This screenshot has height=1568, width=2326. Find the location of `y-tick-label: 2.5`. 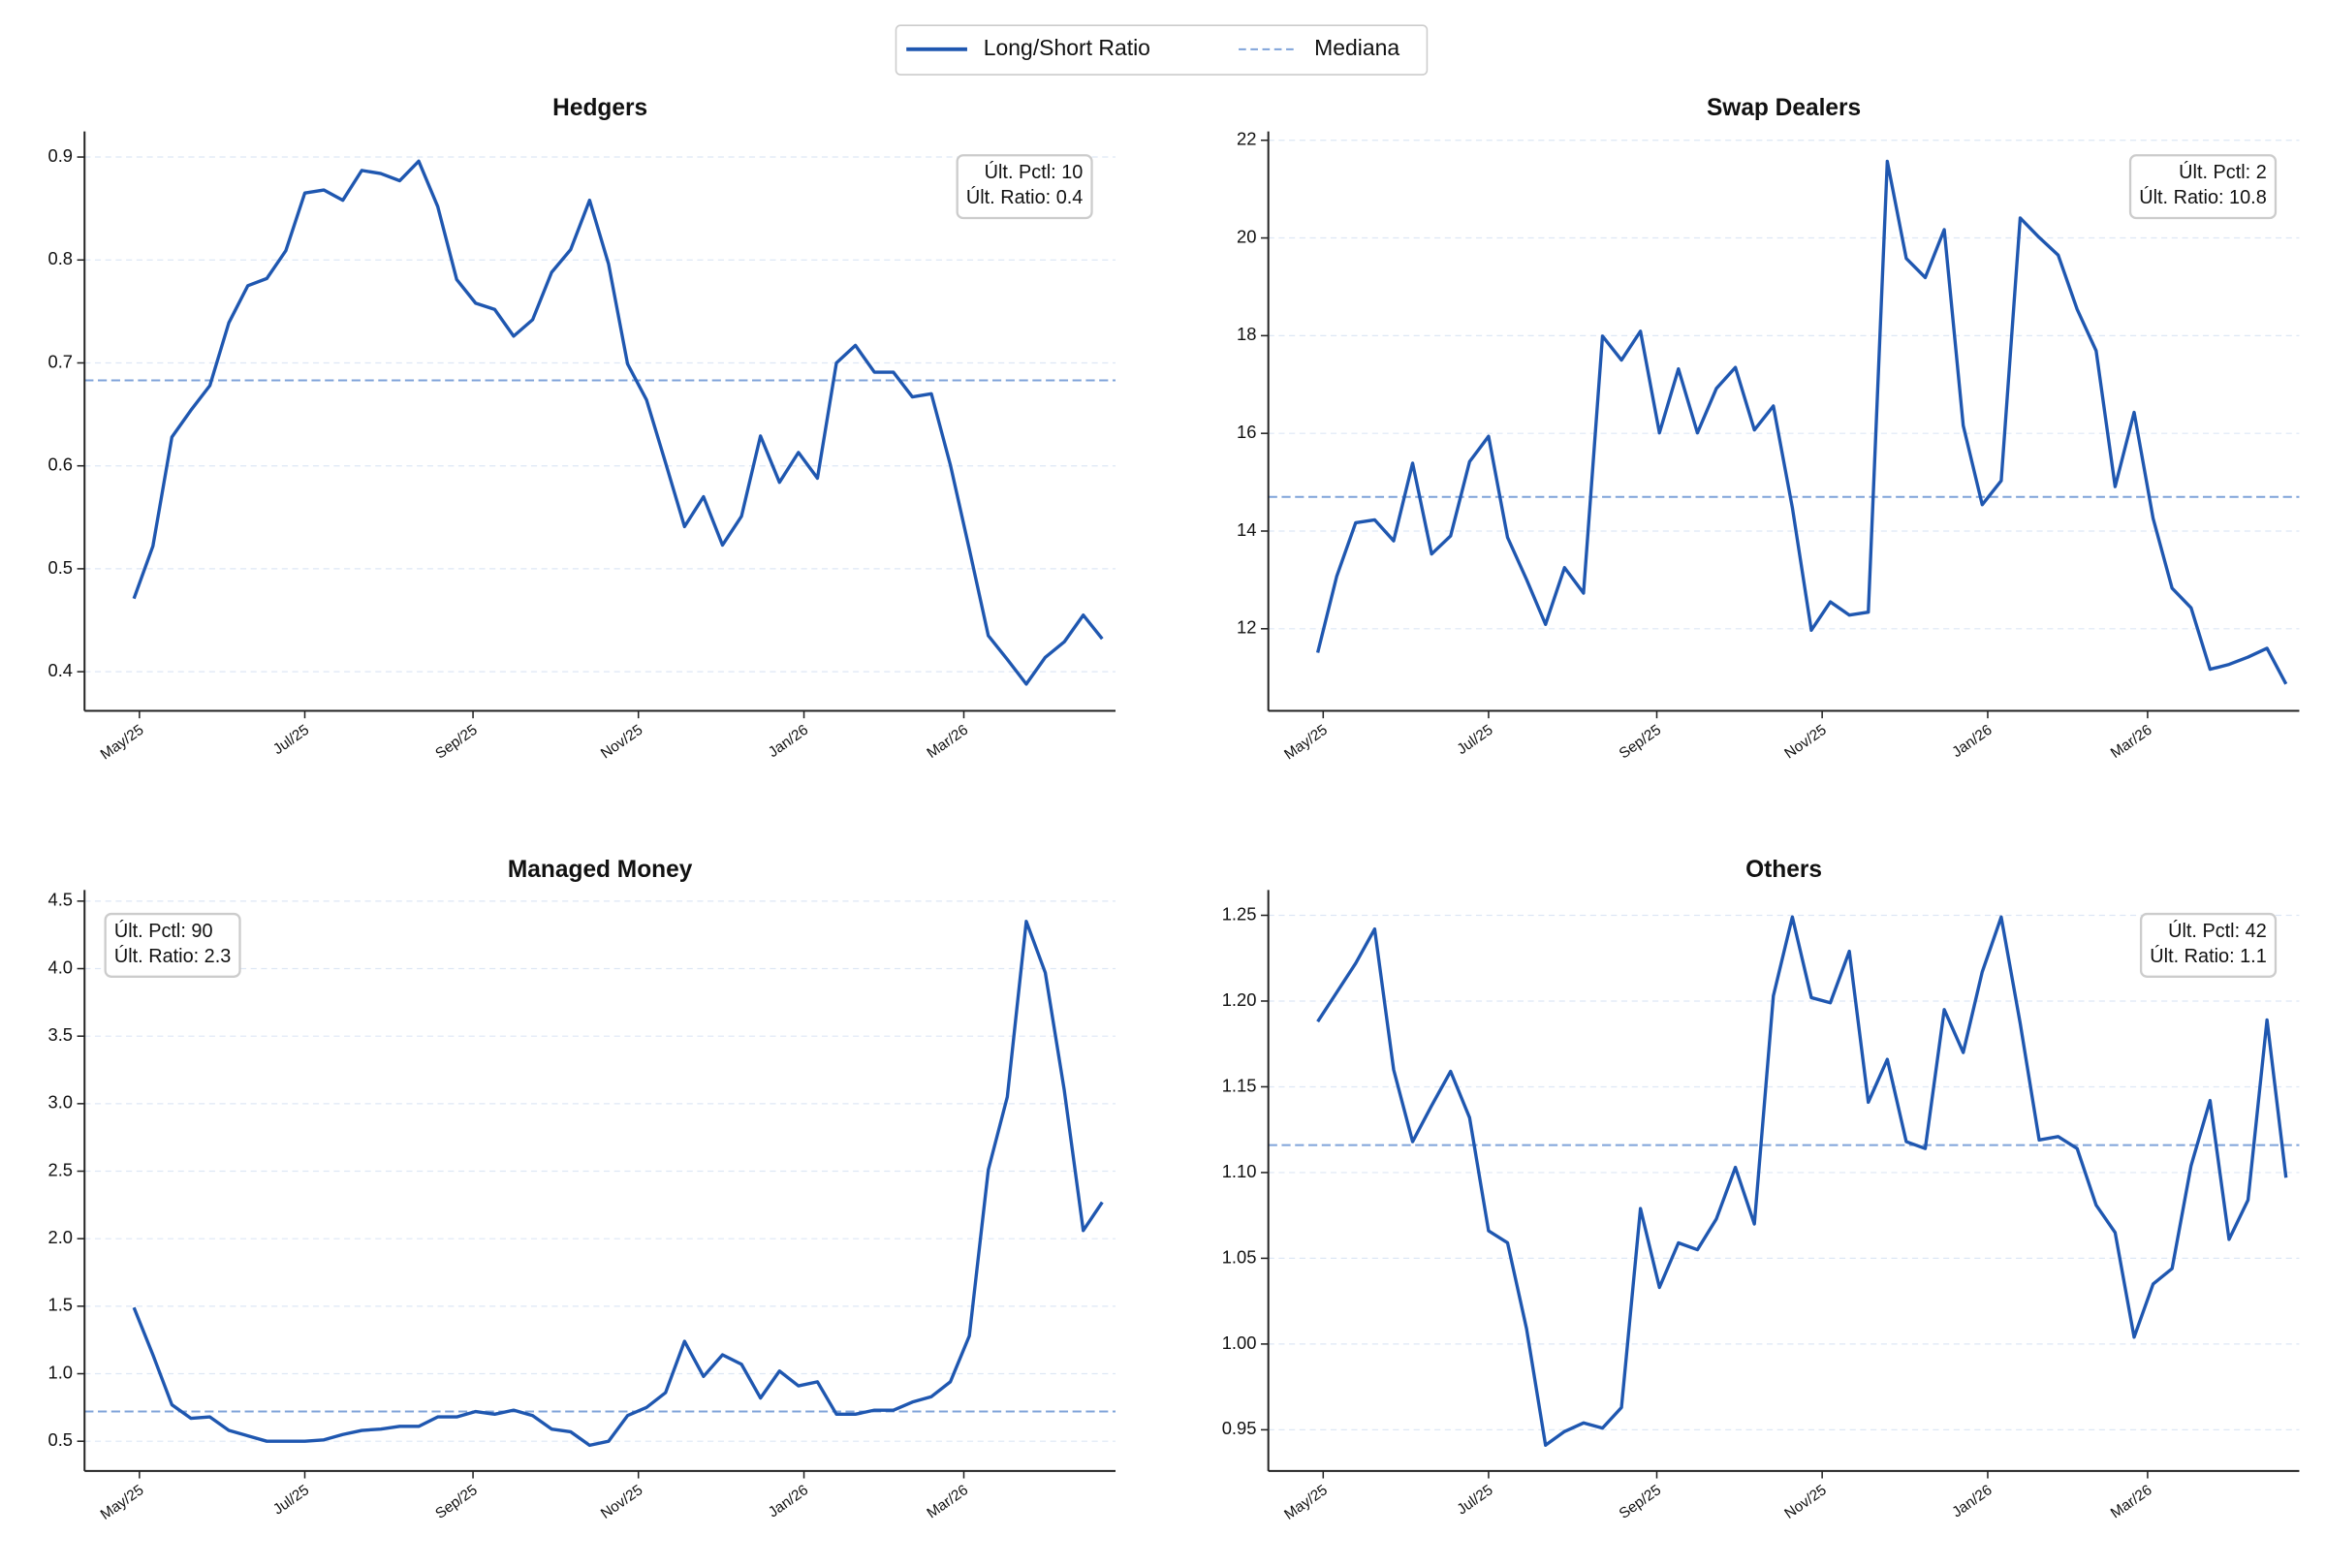

y-tick-label: 2.5 is located at coordinates (60, 1169).